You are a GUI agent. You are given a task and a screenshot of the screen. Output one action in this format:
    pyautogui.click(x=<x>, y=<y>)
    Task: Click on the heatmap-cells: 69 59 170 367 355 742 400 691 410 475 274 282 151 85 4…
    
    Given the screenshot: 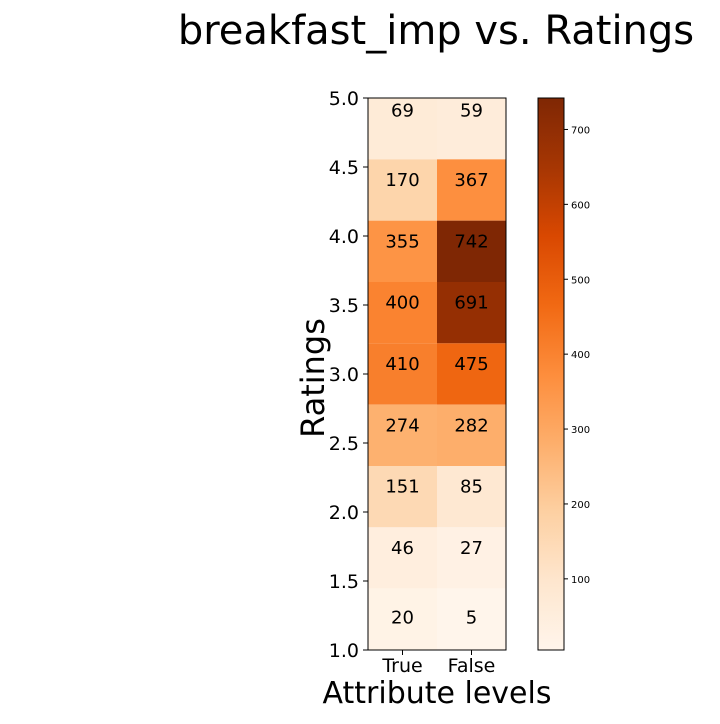 What is the action you would take?
    pyautogui.click(x=437, y=374)
    